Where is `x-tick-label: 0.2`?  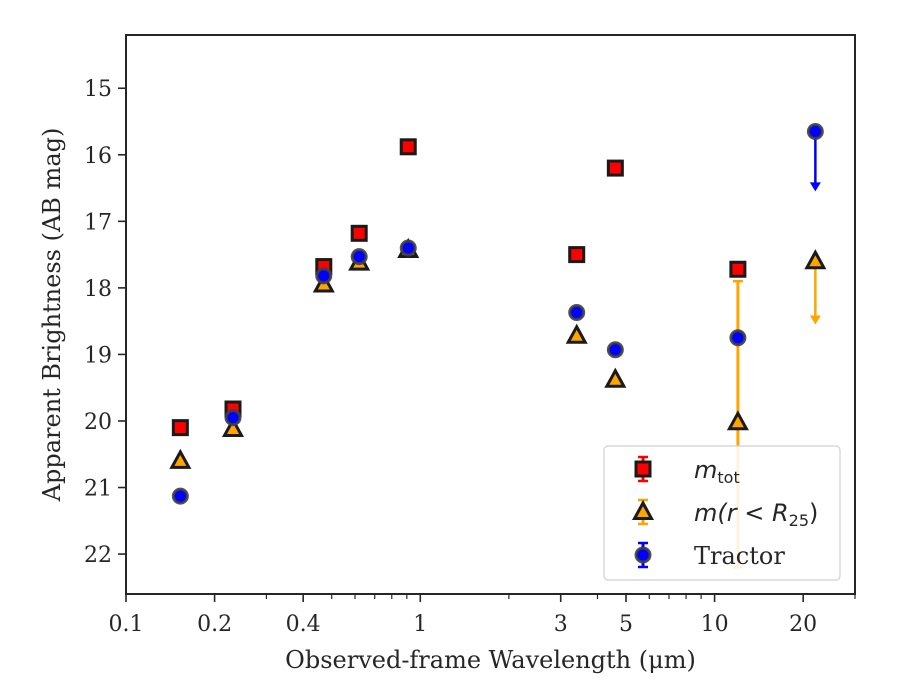 x-tick-label: 0.2 is located at coordinates (214, 624).